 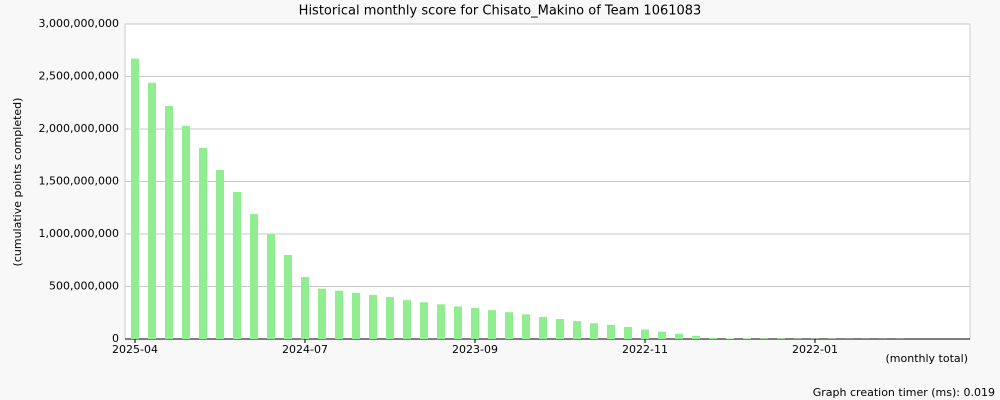 What do you see at coordinates (927, 358) in the screenshot?
I see `x-axis-label: (monthly total)` at bounding box center [927, 358].